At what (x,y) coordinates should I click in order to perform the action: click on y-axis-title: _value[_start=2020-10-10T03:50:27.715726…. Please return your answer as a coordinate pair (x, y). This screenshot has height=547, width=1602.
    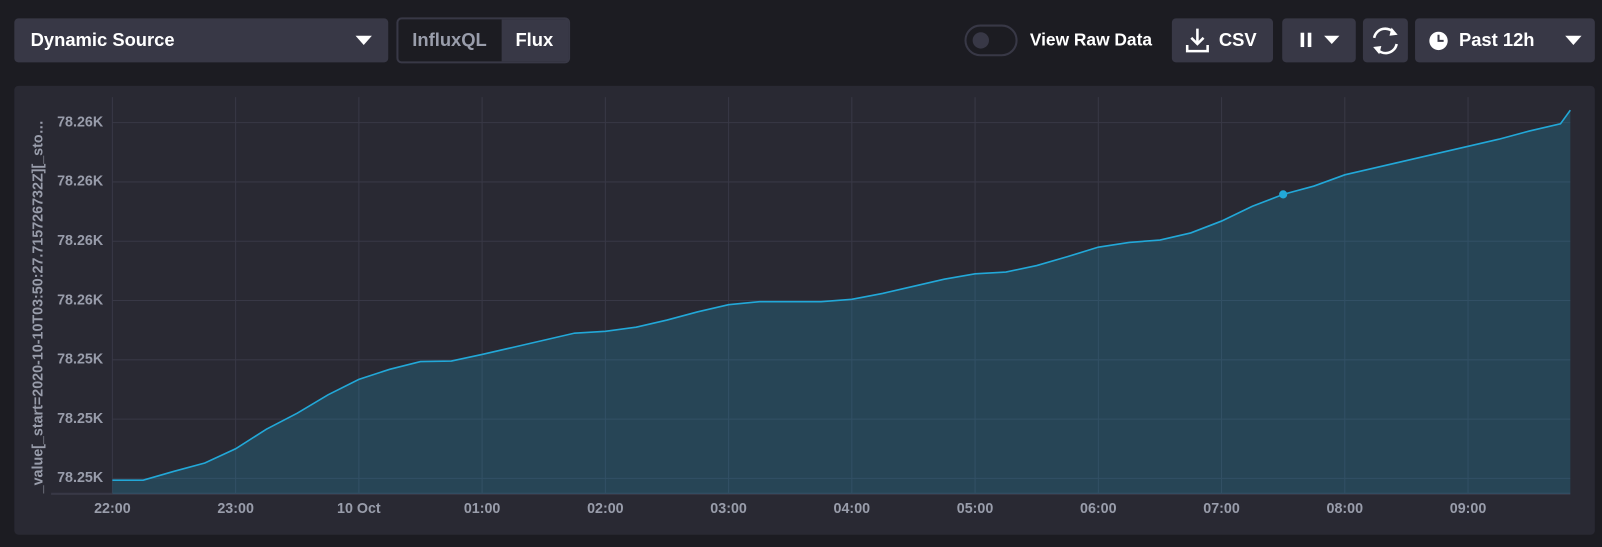
    Looking at the image, I should click on (39, 307).